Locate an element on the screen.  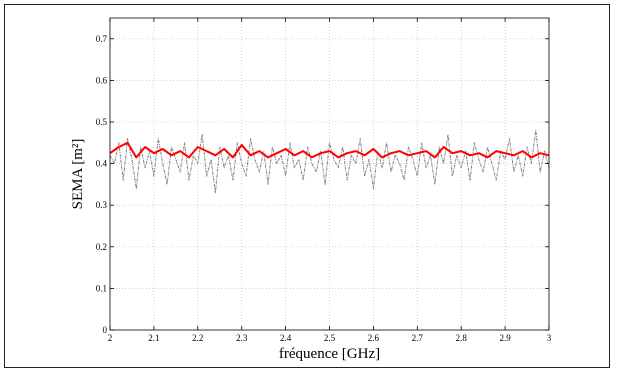
x-tick-label: 2.9 is located at coordinates (505, 338).